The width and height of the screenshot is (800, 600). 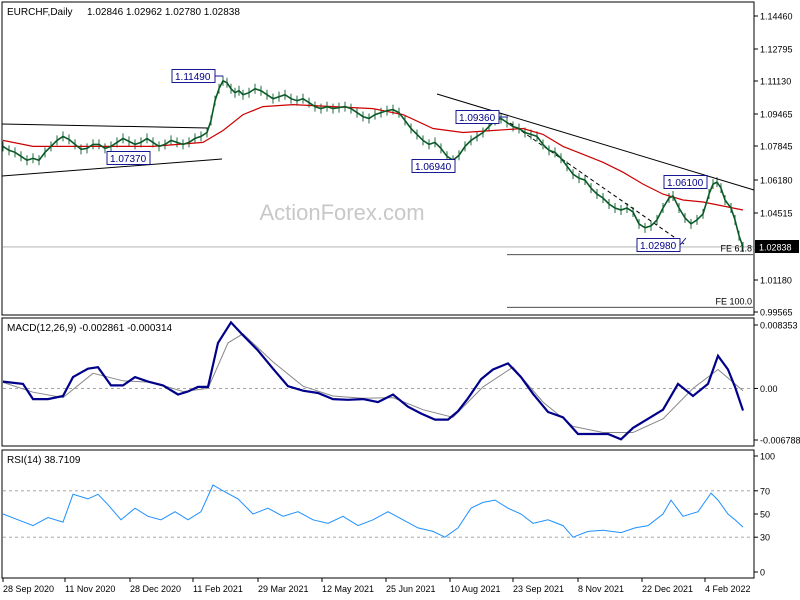 What do you see at coordinates (90, 589) in the screenshot?
I see `x-tick-label: 11 Nov 2020` at bounding box center [90, 589].